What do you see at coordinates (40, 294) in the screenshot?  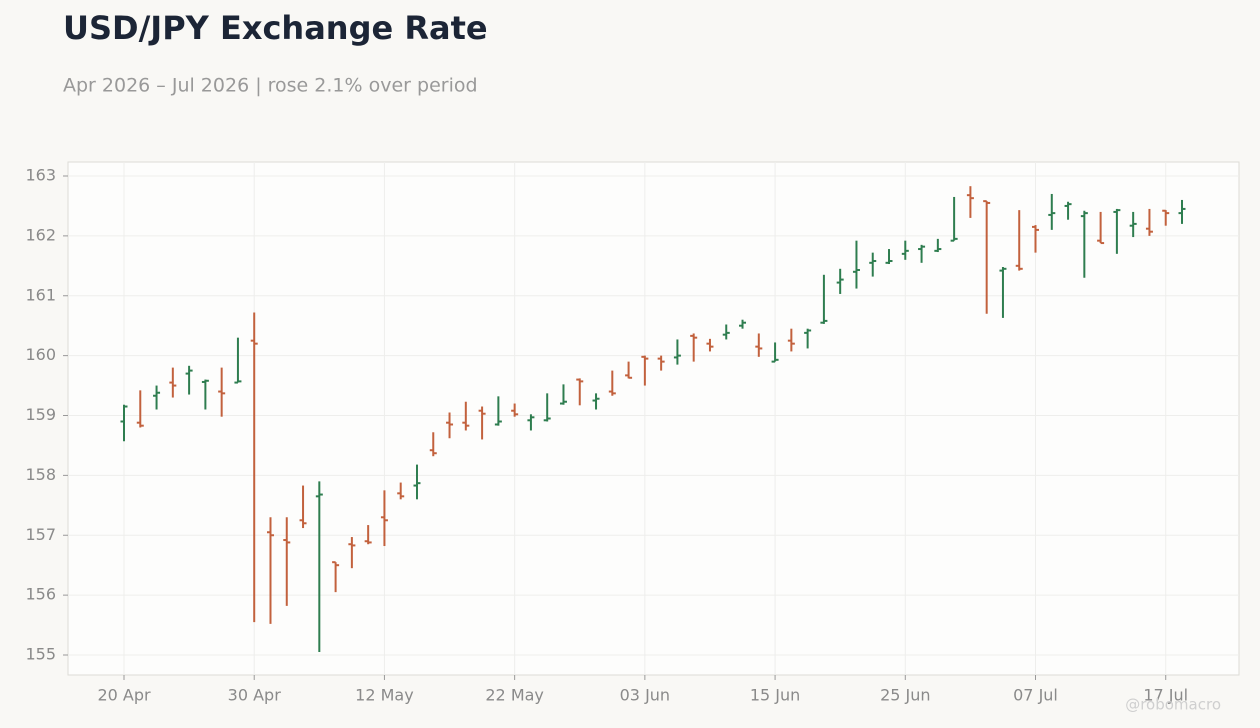 I see `y-tick-label: 161` at bounding box center [40, 294].